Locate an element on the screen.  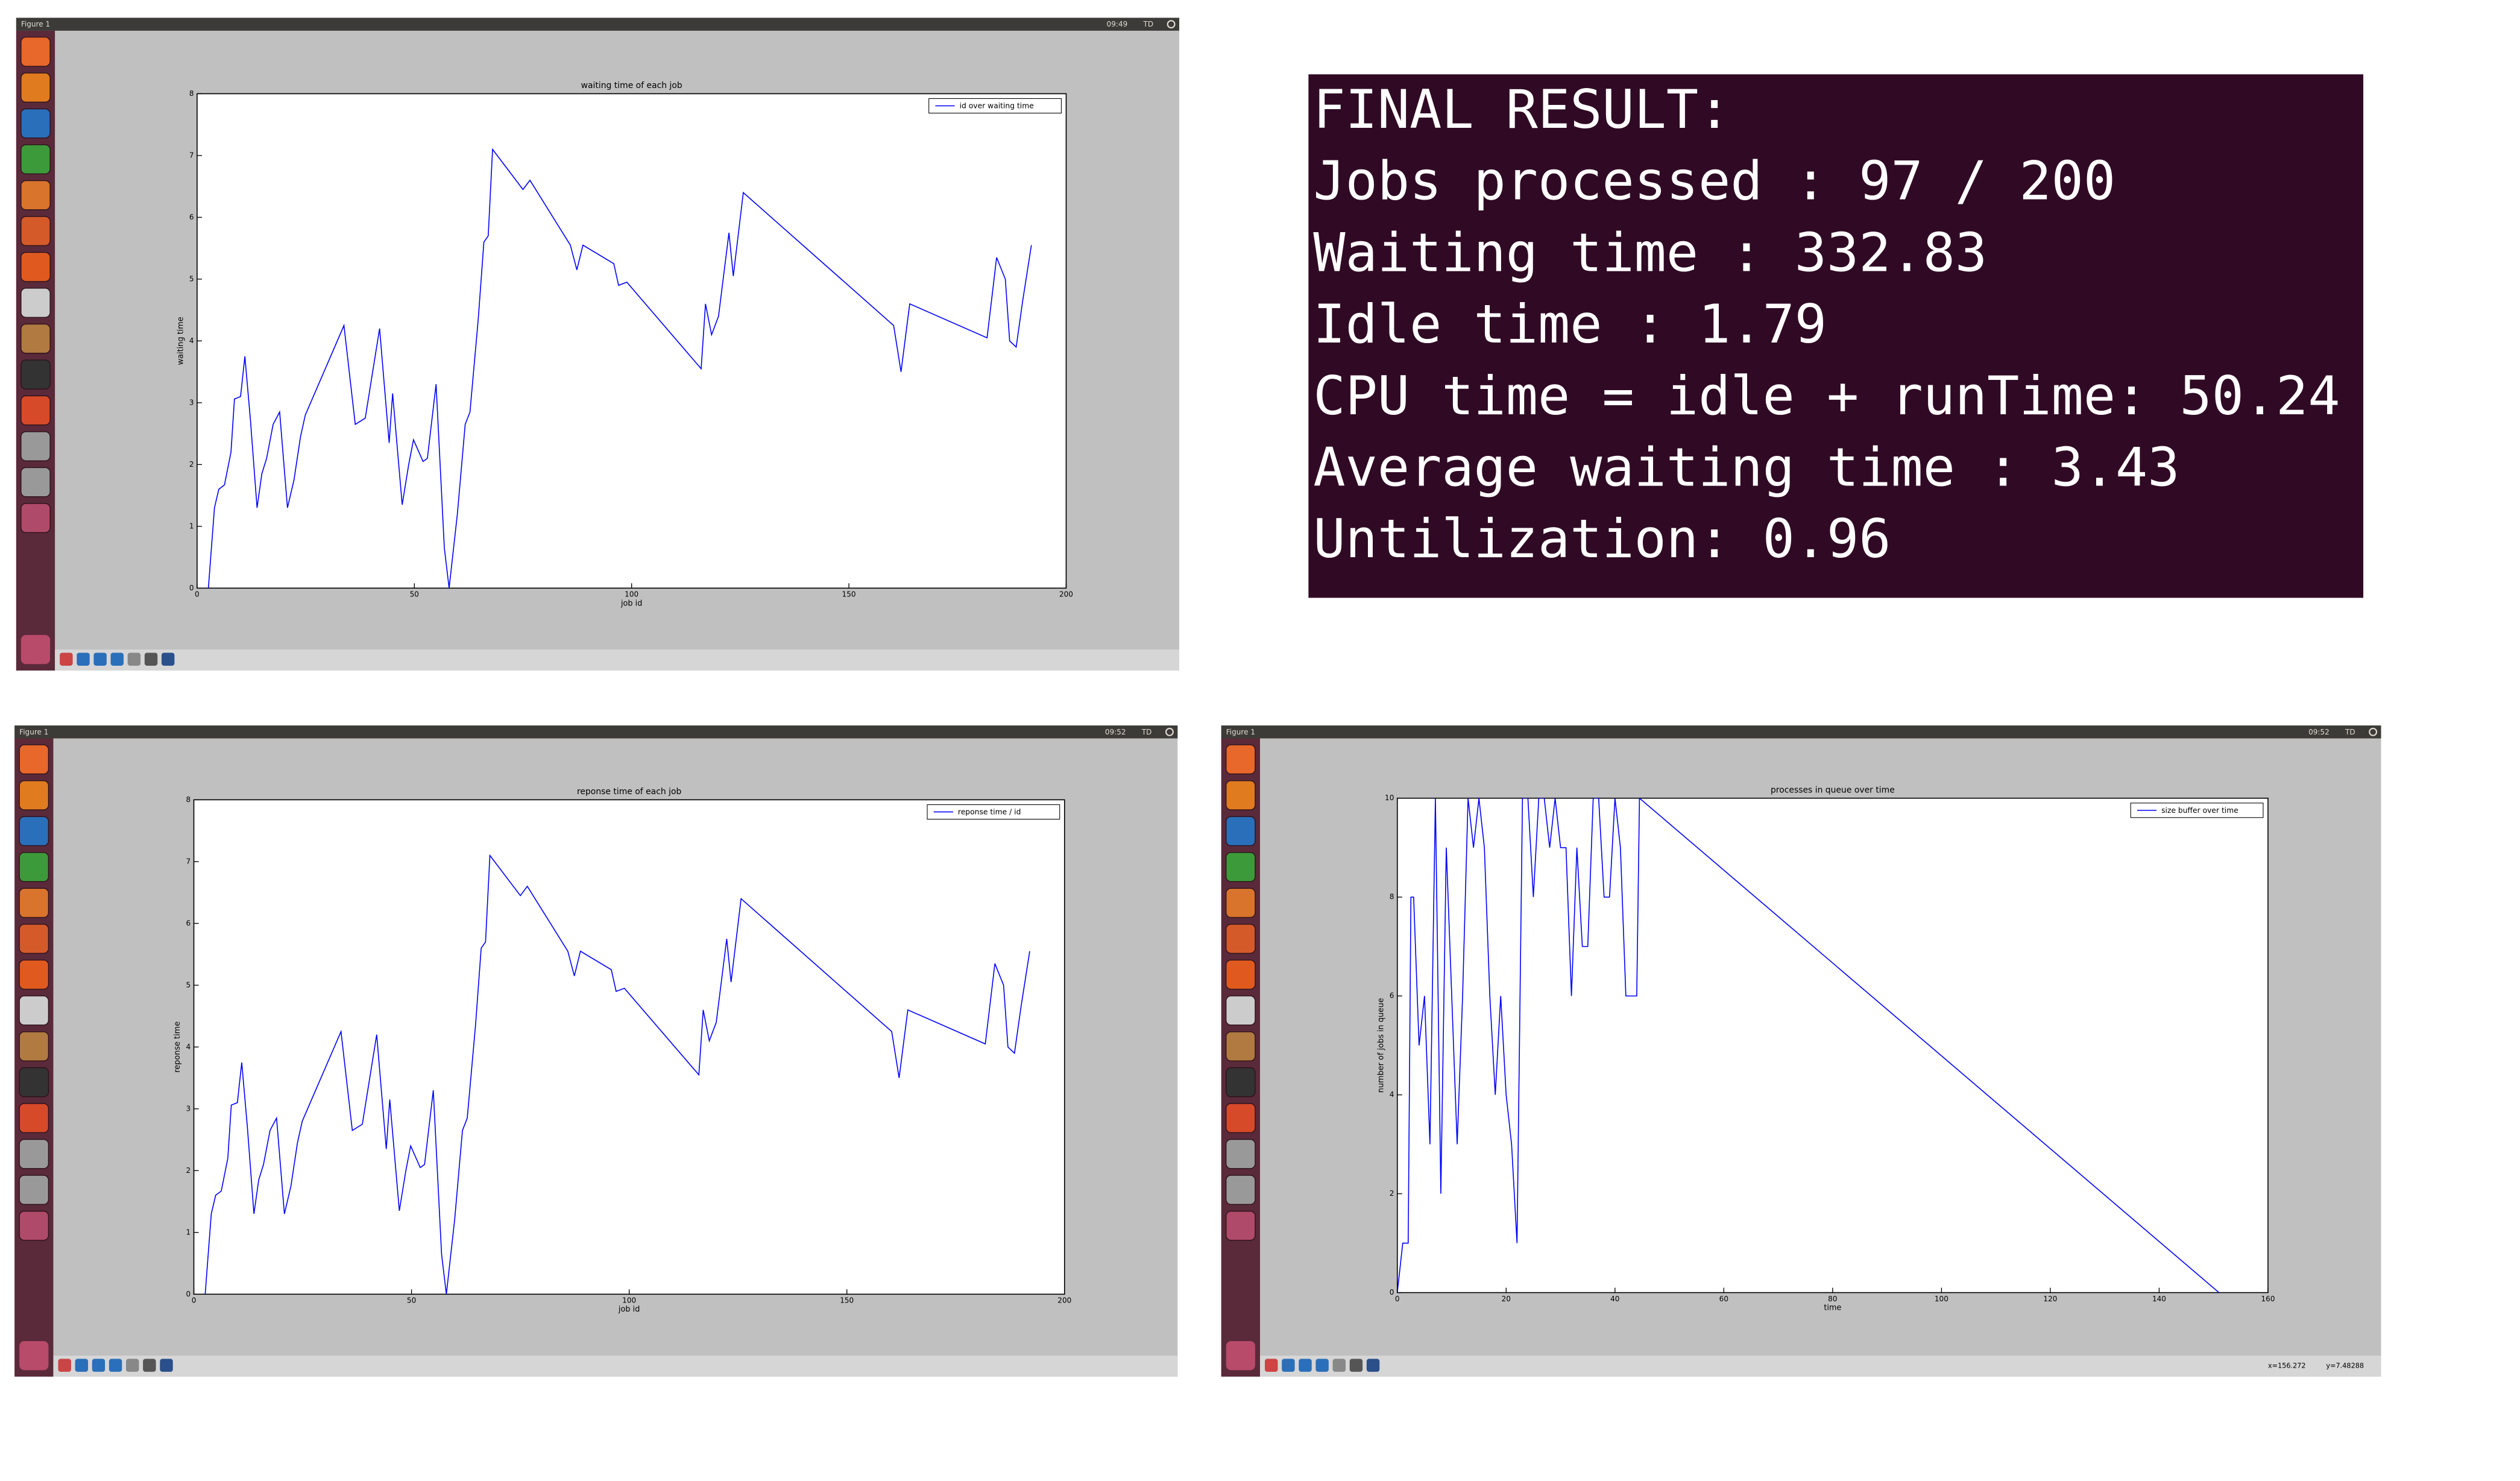
panel-gear is located at coordinates (2373, 731).